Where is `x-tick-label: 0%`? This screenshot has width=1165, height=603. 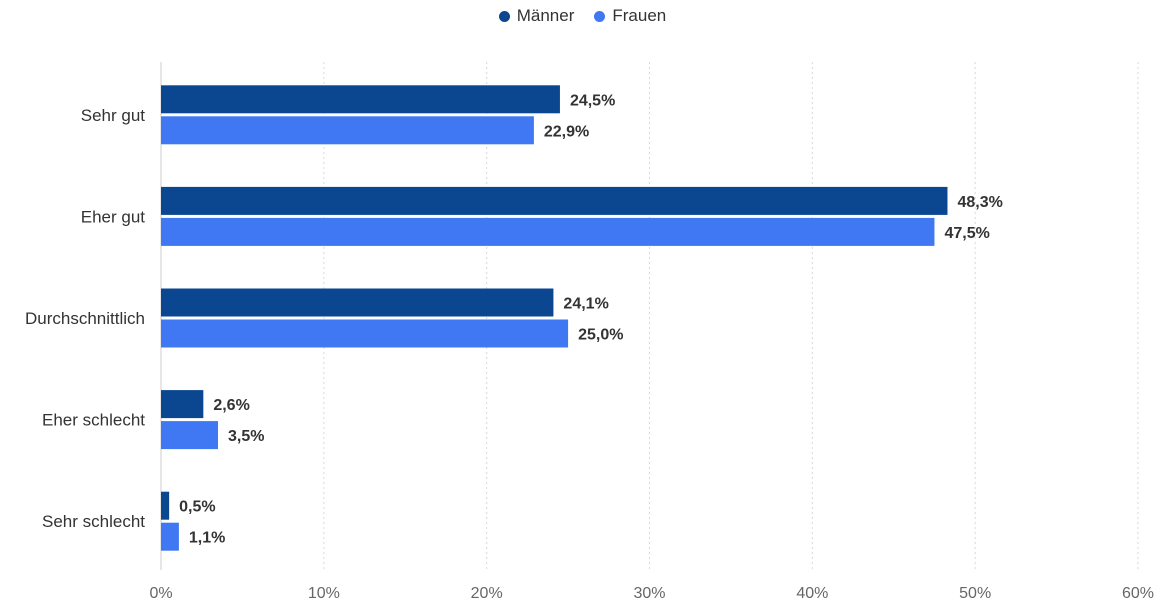 x-tick-label: 0% is located at coordinates (160, 593).